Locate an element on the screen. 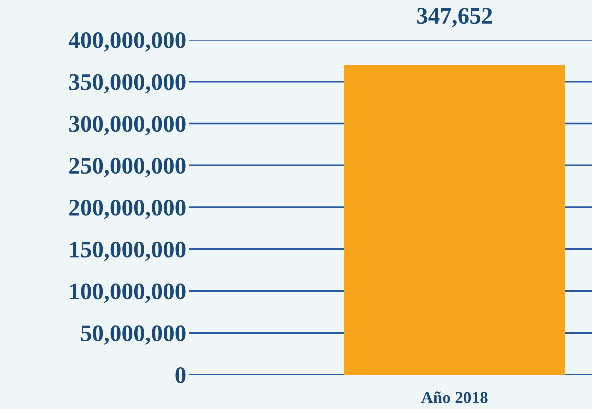 The image size is (592, 409). y-tick-label: 400,000,000 is located at coordinates (127, 42).